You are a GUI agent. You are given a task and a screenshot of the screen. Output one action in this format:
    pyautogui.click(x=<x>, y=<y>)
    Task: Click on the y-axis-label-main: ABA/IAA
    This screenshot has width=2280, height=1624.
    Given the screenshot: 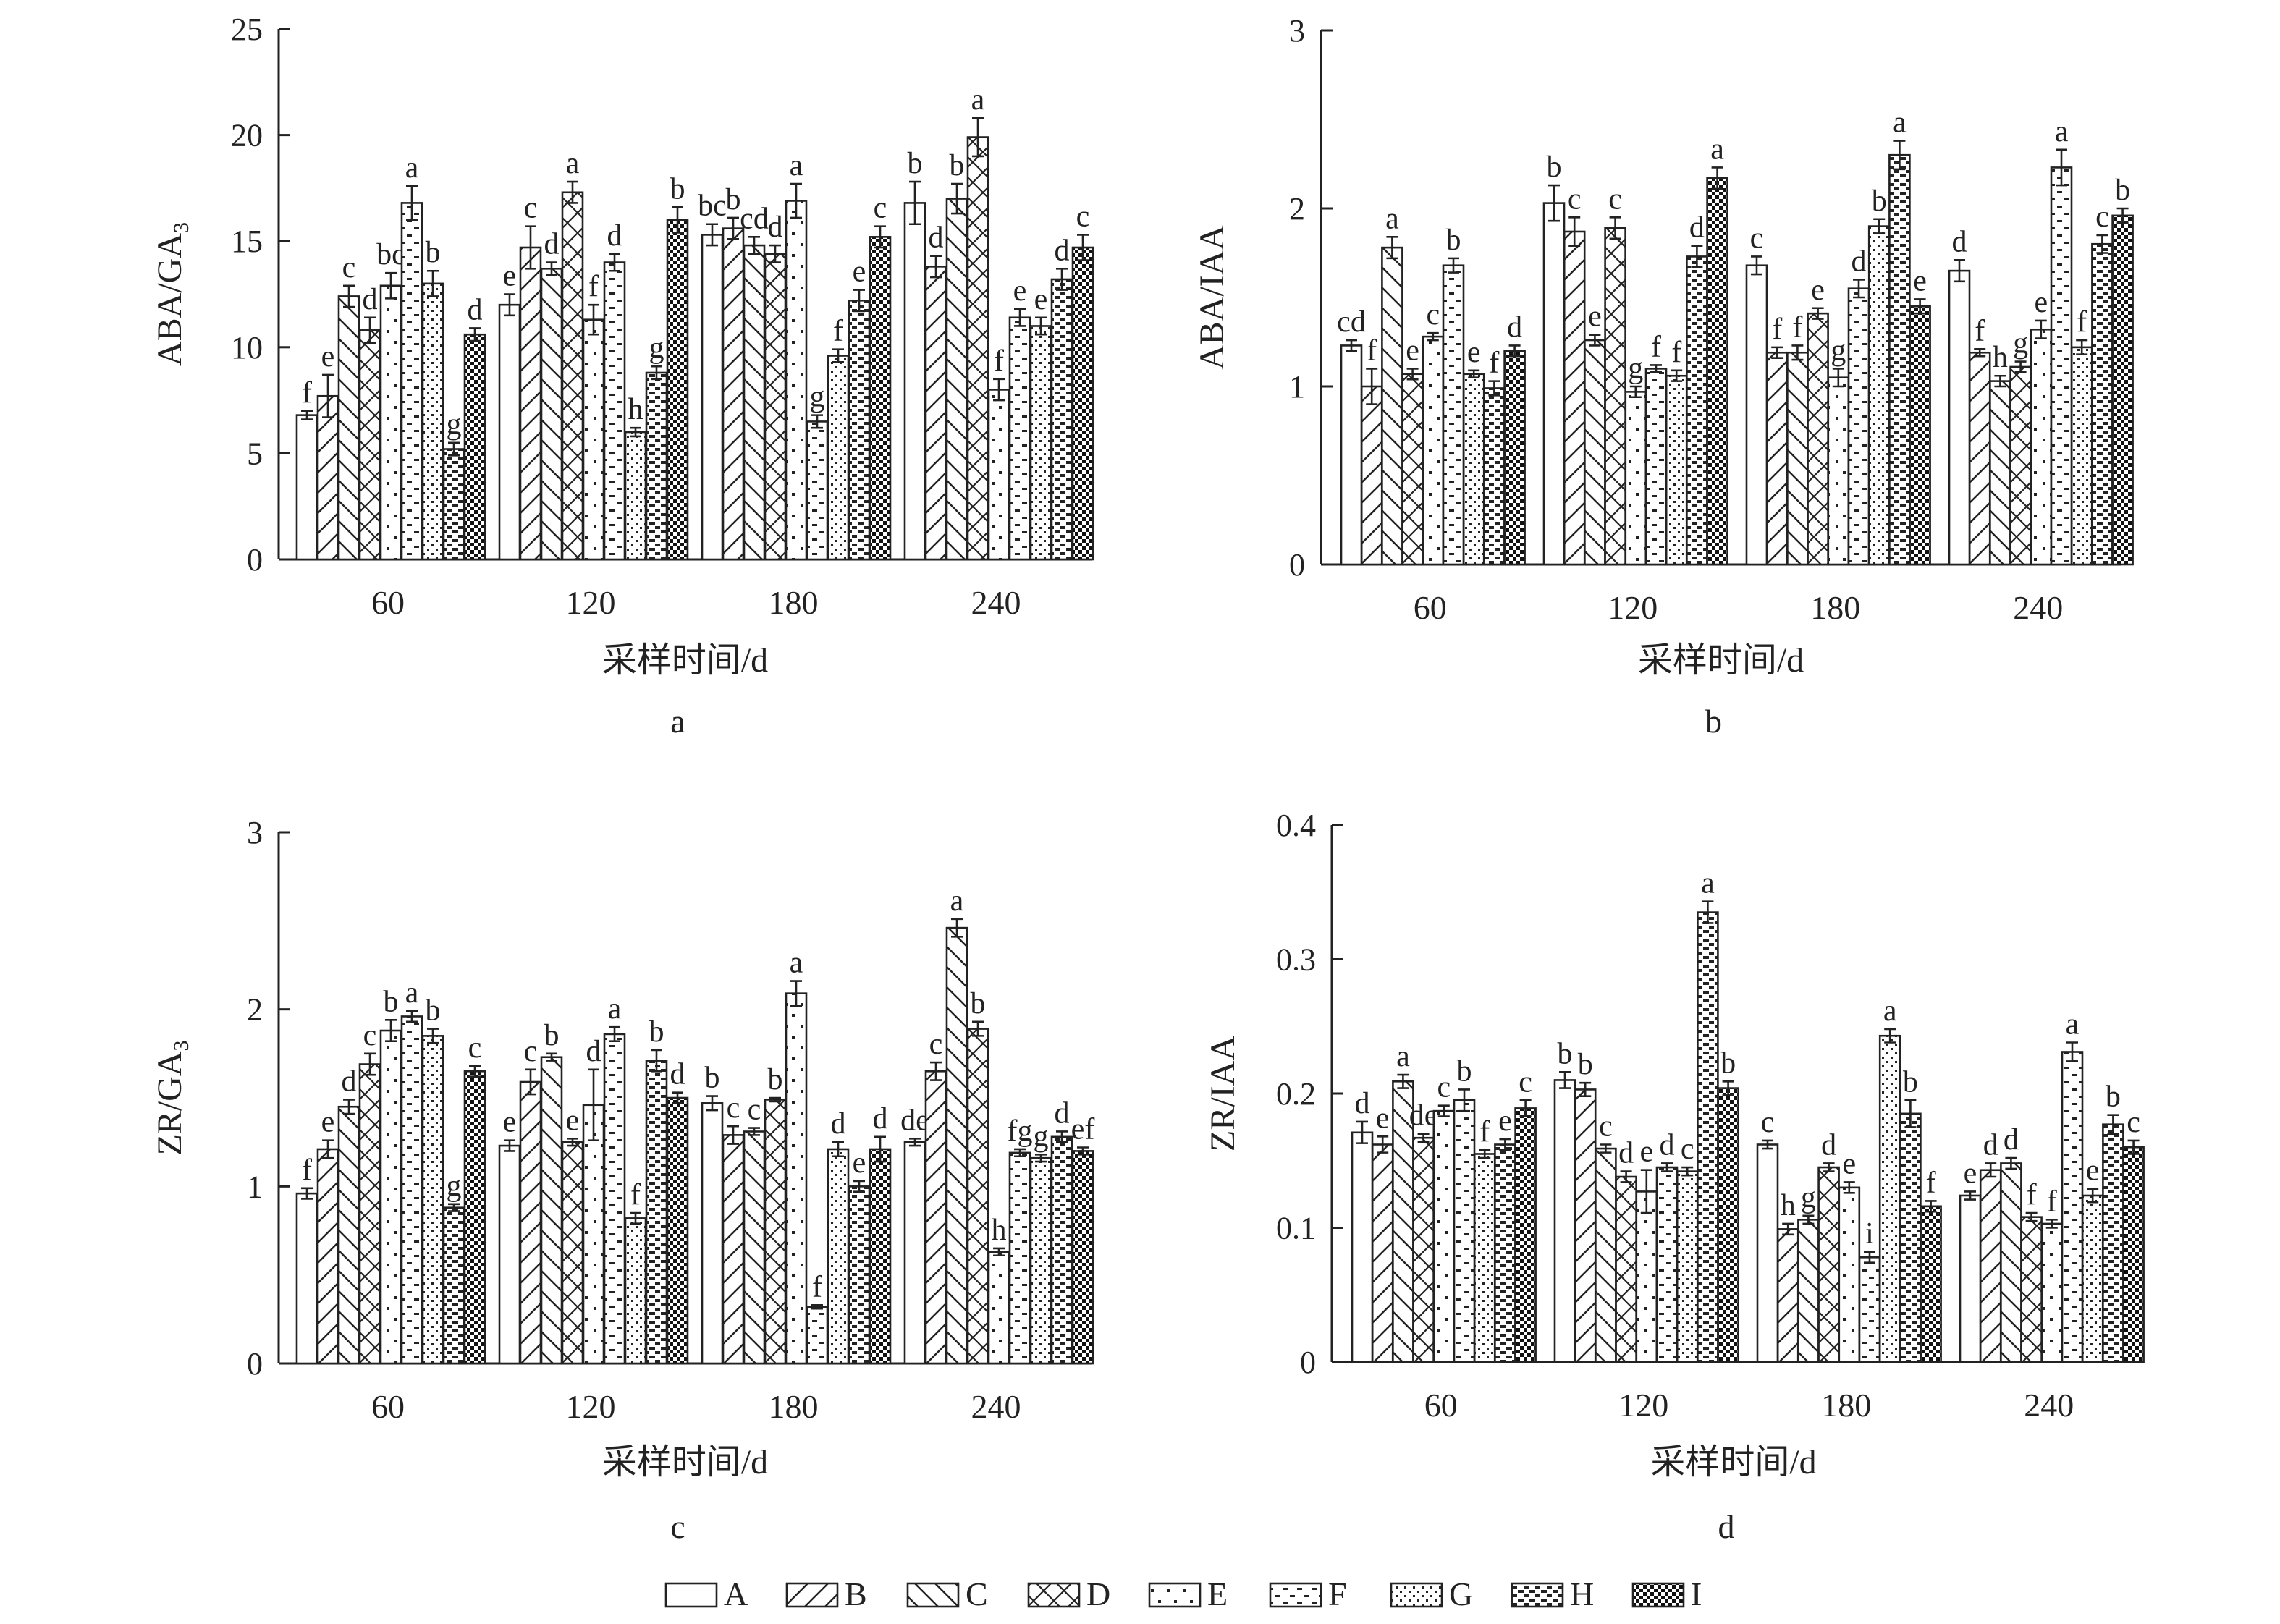 What is the action you would take?
    pyautogui.click(x=1212, y=297)
    